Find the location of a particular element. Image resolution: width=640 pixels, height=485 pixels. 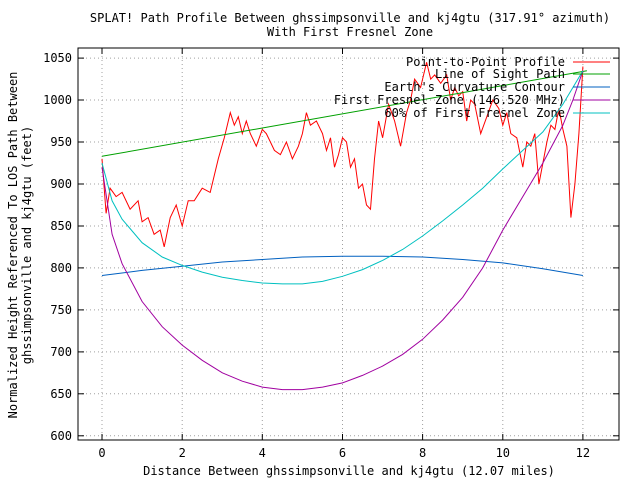

y-axis-label-line2: ghssimpsonville and kj4gtu (feet) is located at coordinates (27, 245).